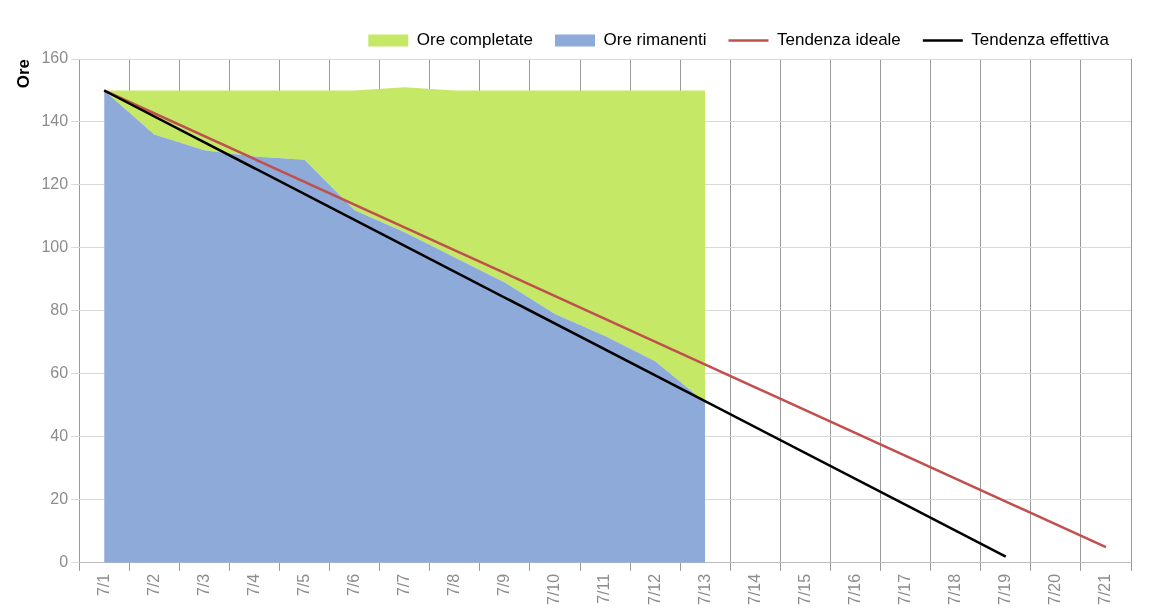  What do you see at coordinates (59, 373) in the screenshot?
I see `y-tick-label: 60` at bounding box center [59, 373].